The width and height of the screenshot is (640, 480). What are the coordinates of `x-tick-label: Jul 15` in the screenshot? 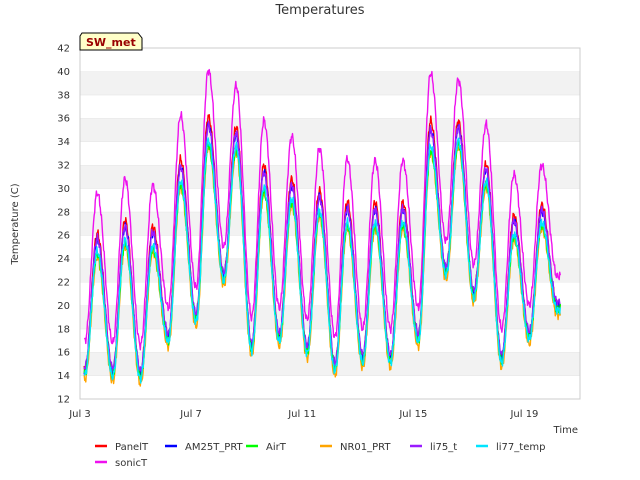 It's located at (412, 414).